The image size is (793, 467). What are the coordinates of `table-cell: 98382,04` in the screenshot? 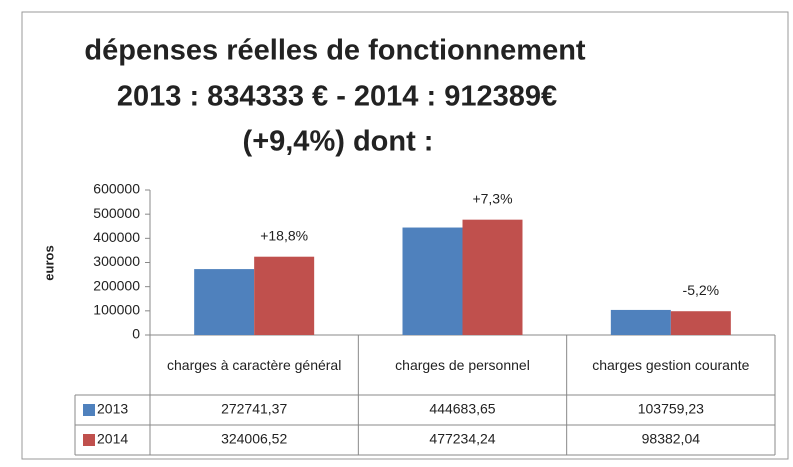 It's located at (671, 439).